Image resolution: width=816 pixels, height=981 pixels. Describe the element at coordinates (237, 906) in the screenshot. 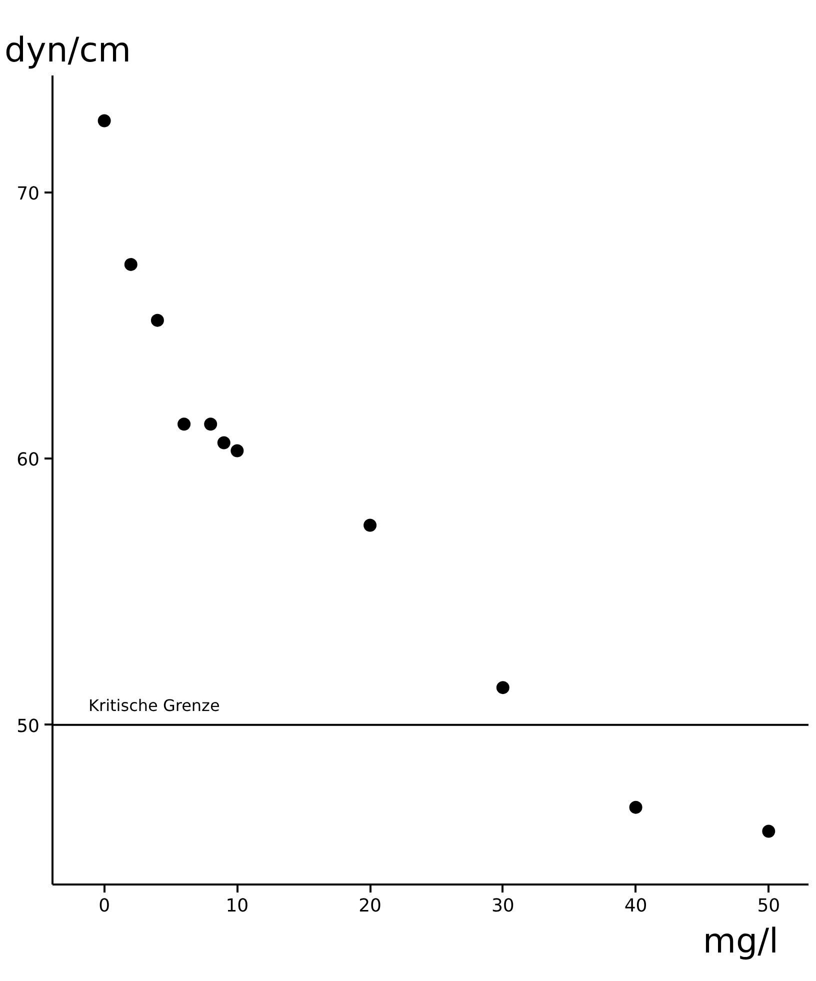

I see `x-tick-label: 10` at that location.